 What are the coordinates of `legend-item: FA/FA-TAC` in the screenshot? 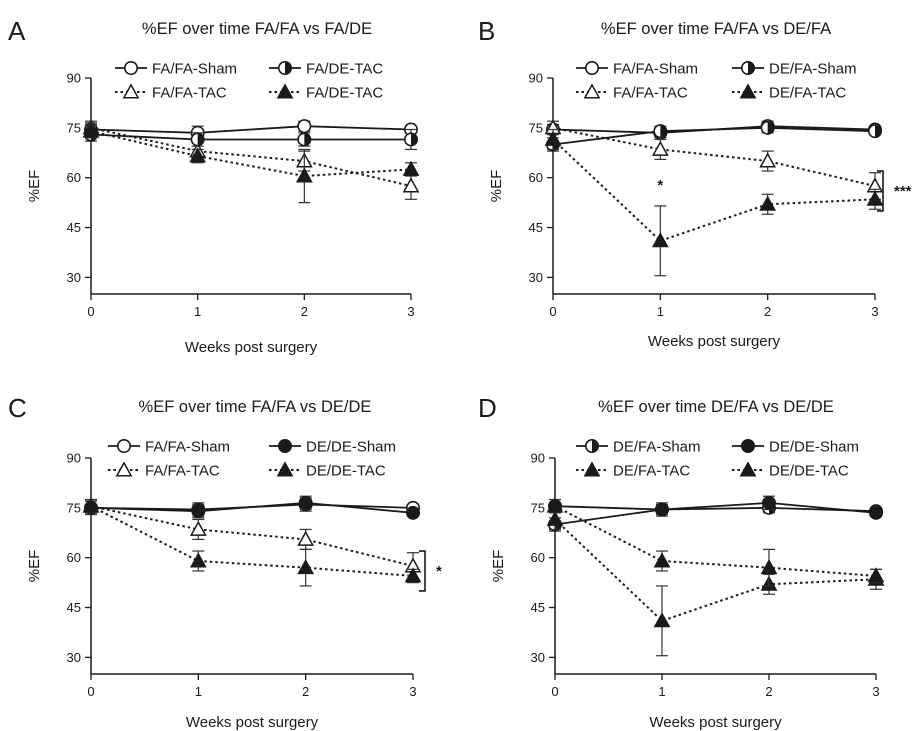 It's located at (171, 92).